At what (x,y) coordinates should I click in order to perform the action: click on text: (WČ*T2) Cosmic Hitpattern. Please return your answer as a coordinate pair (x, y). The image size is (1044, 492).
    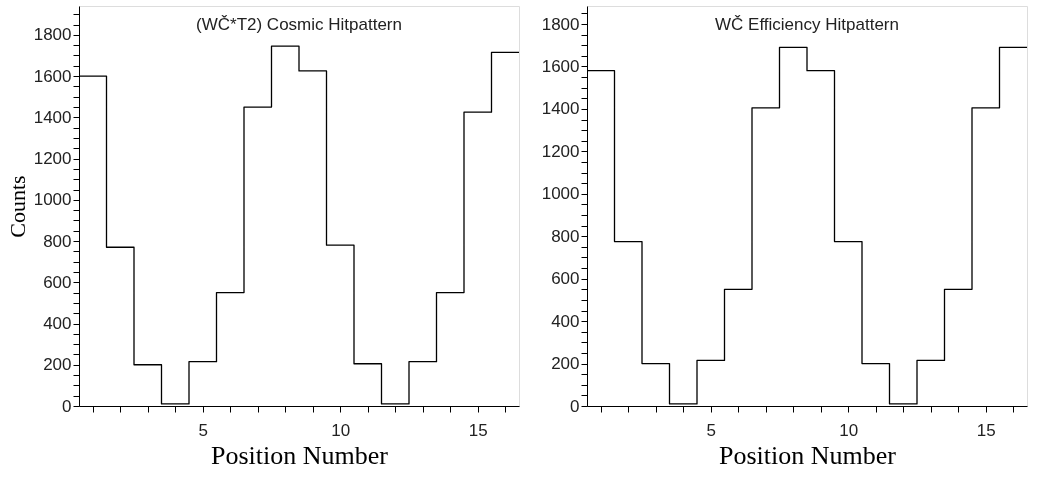
    Looking at the image, I should click on (299, 24).